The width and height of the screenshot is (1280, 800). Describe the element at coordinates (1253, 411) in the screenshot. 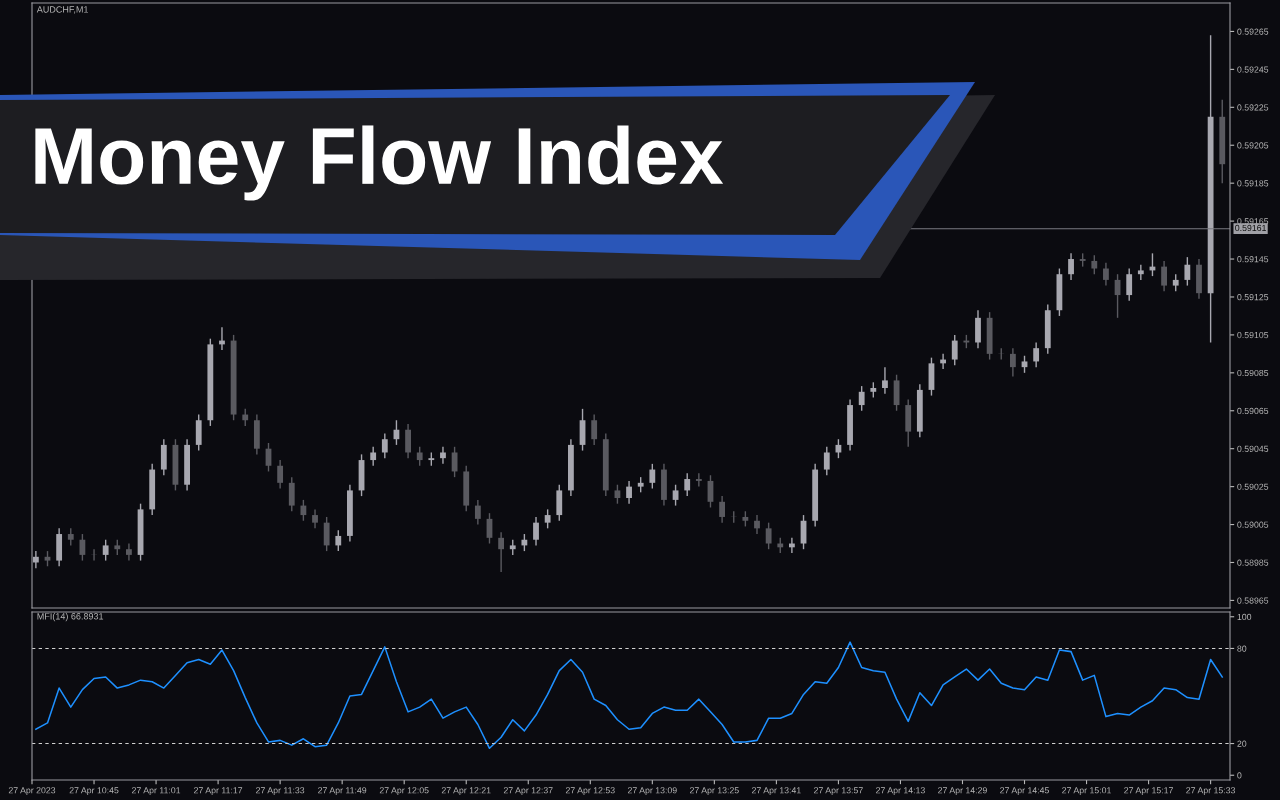

I see `y-tick-label: 0.59065` at that location.